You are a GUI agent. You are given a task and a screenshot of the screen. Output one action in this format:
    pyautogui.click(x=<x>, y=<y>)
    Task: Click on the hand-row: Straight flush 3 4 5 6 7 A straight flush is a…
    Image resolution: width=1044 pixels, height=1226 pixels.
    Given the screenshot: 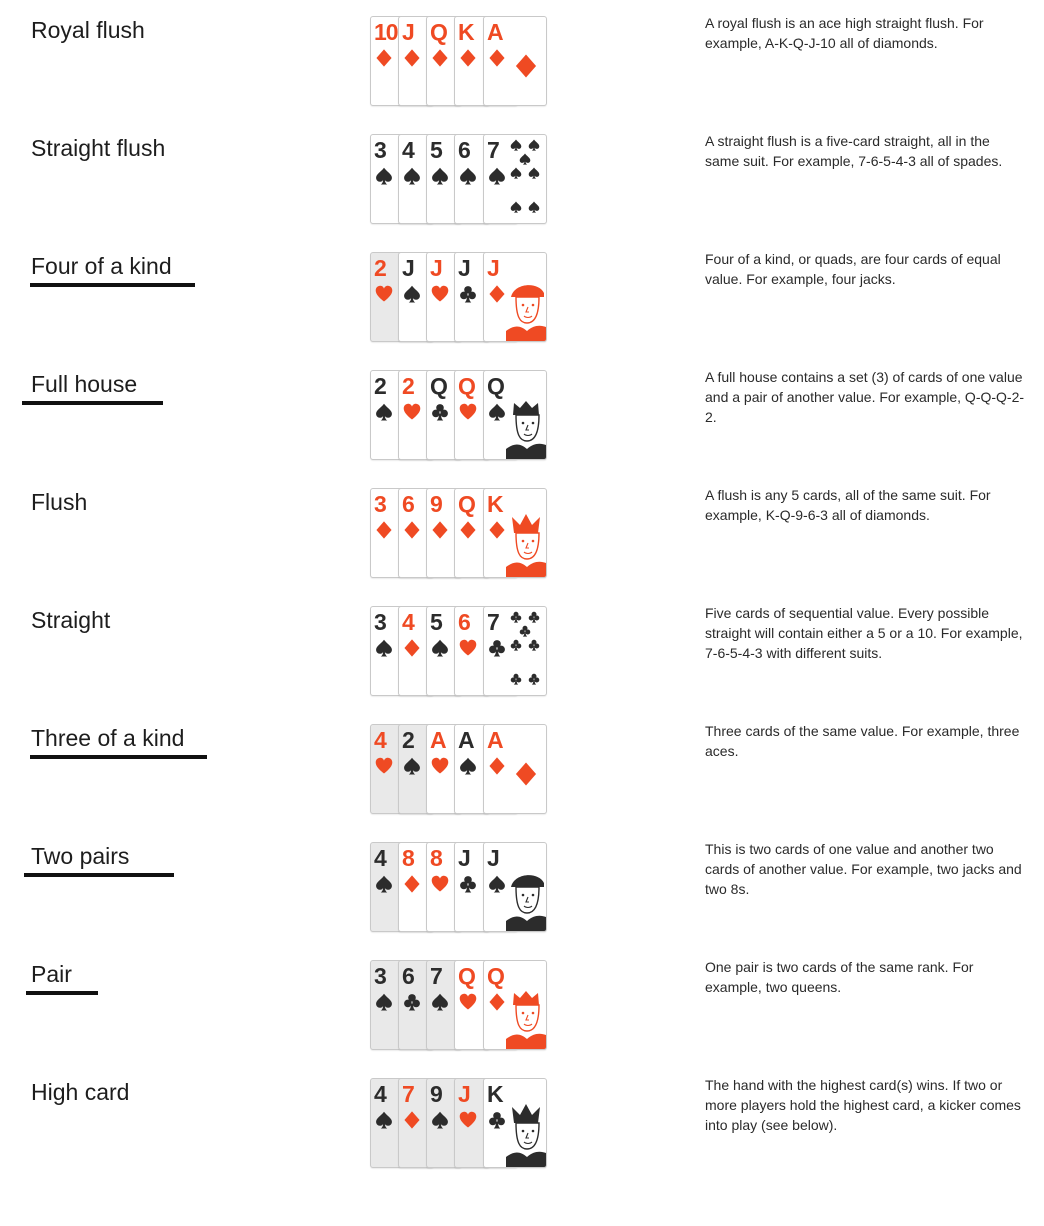 What is the action you would take?
    pyautogui.click(x=522, y=177)
    